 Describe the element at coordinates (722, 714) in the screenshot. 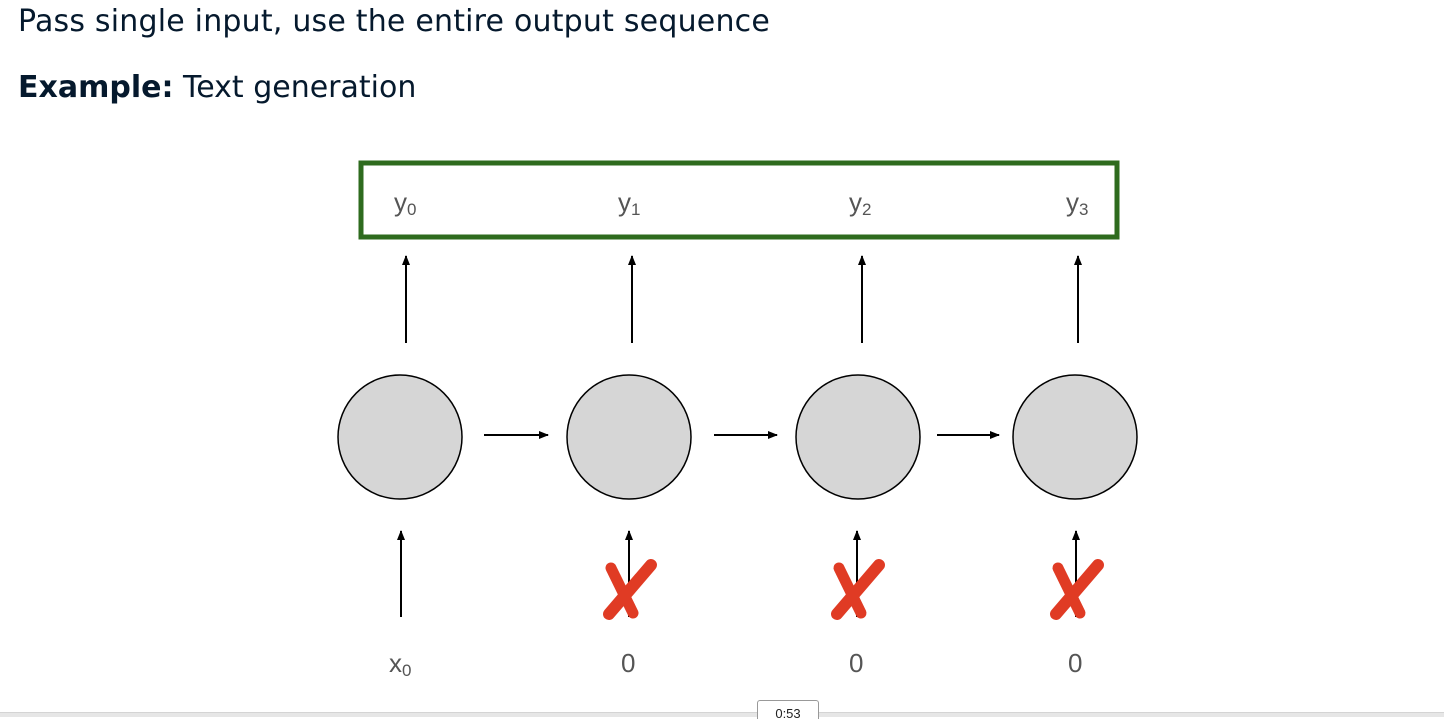

I see `video-progress-bar` at that location.